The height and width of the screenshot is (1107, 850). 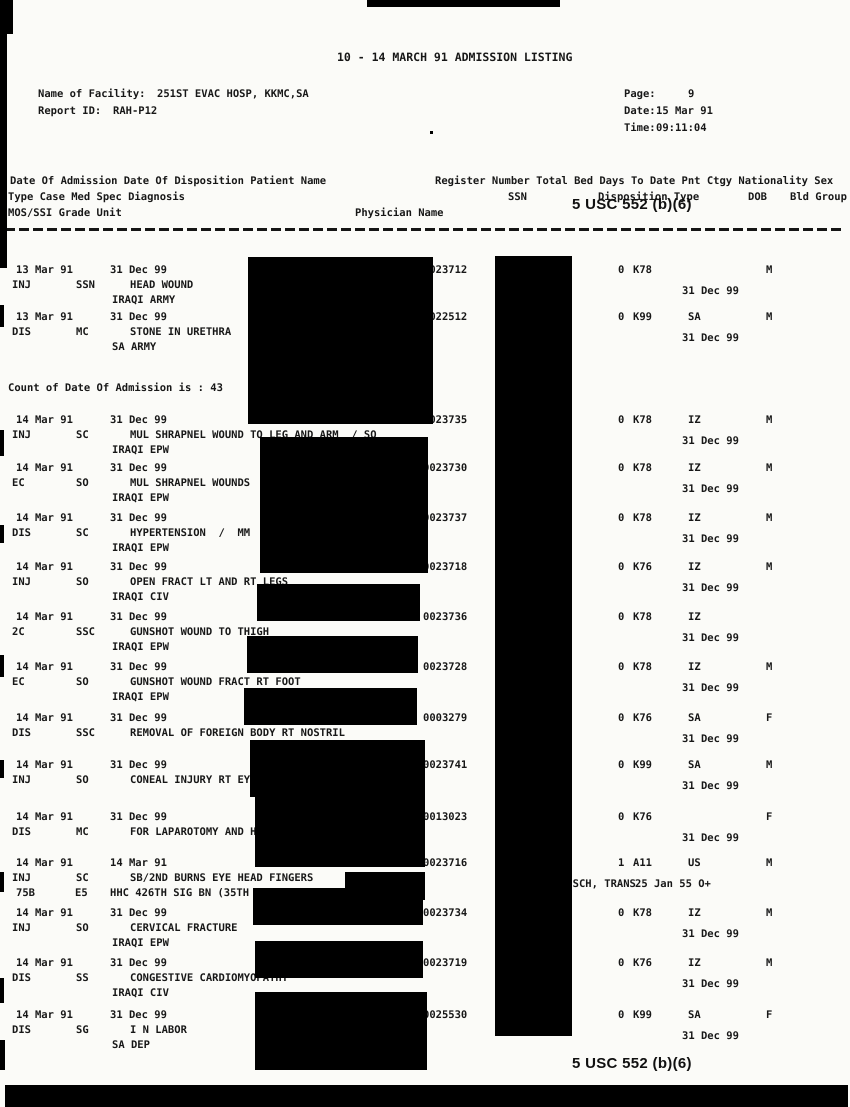 What do you see at coordinates (82, 332) in the screenshot?
I see `med-spec-code: MC` at bounding box center [82, 332].